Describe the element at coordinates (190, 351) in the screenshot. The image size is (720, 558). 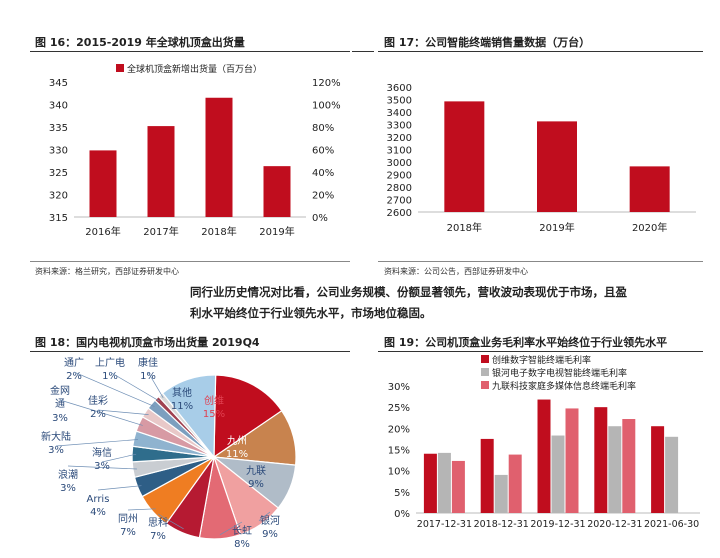
I see `fig18-title-rule` at that location.